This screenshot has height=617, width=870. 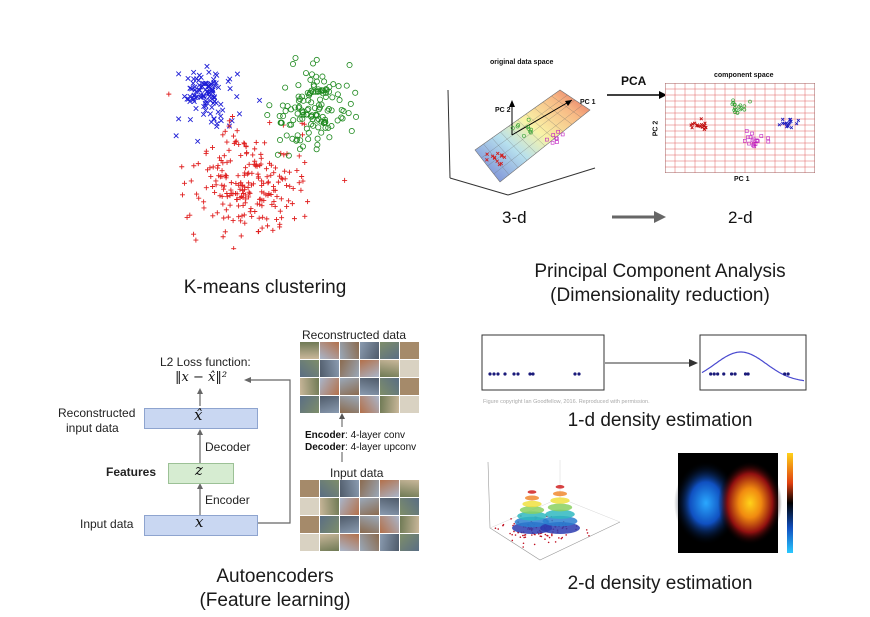 I want to click on ae-caption-line2: (Feature learning), so click(x=275, y=600).